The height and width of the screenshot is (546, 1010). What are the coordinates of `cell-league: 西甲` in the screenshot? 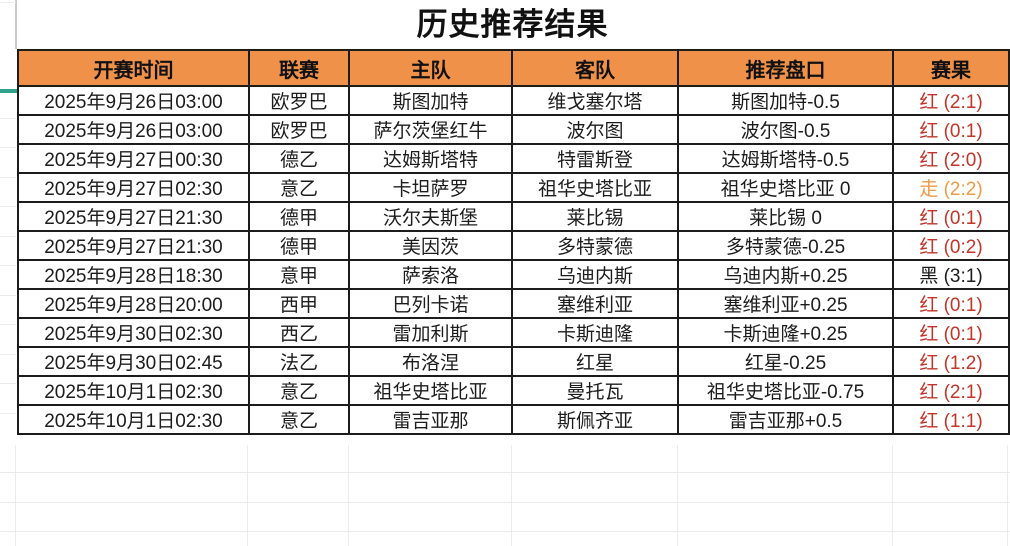 It's located at (299, 303).